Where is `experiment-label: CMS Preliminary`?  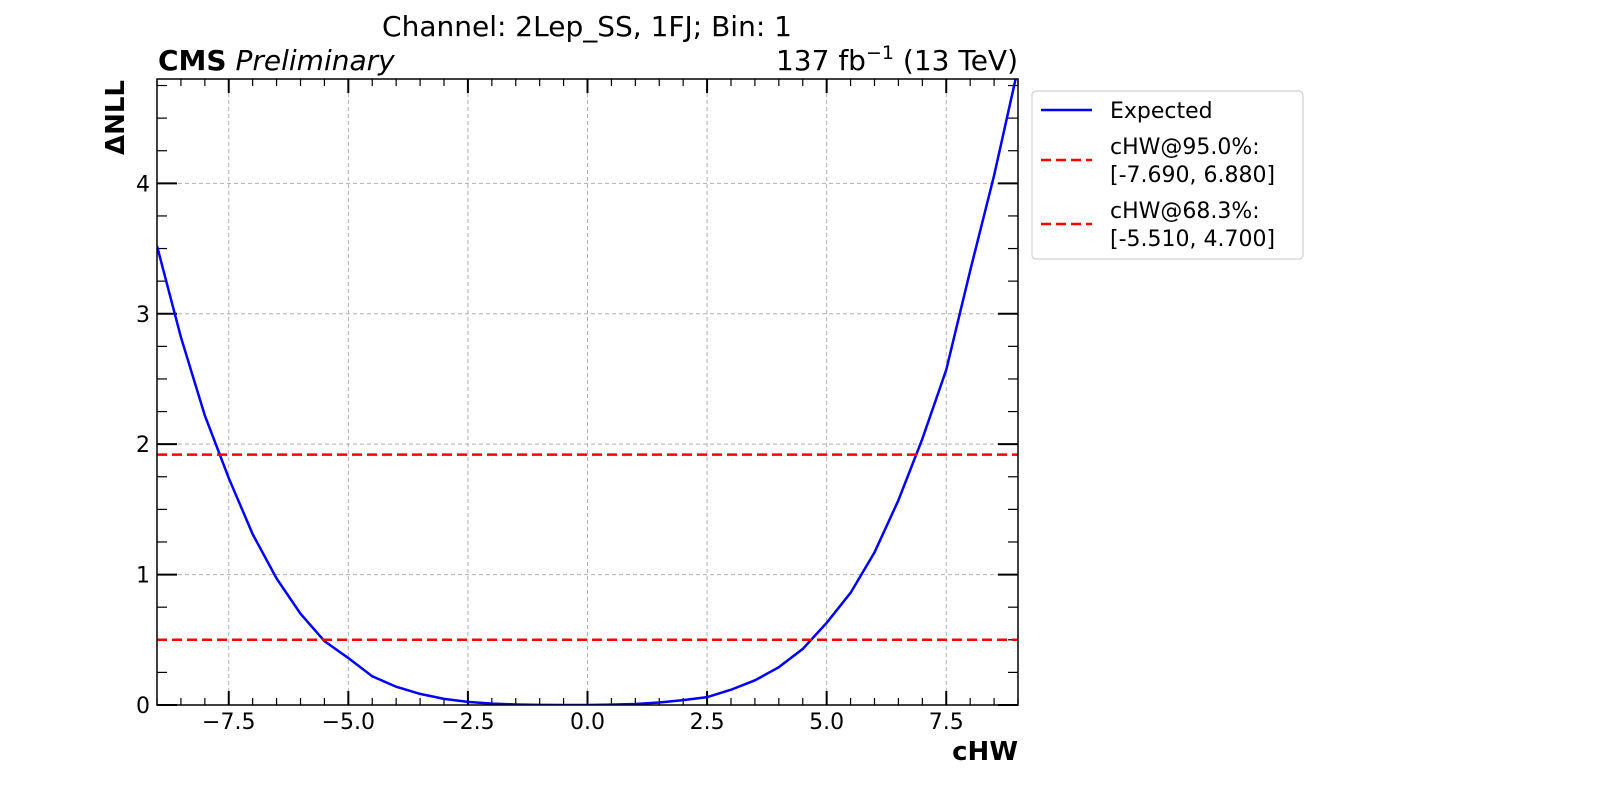 experiment-label: CMS Preliminary is located at coordinates (276, 60).